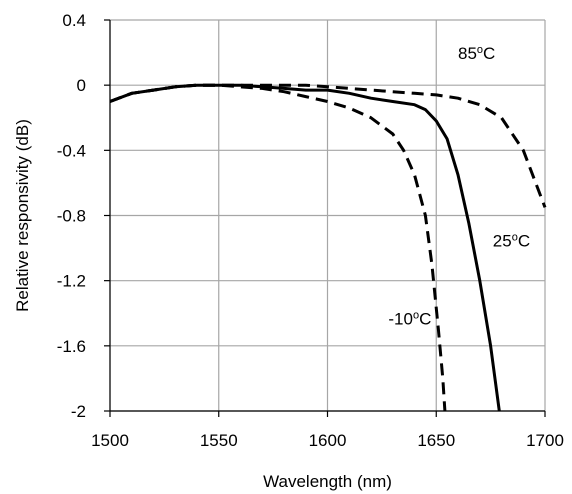  I want to click on y-tick-label: -0.4, so click(71, 150).